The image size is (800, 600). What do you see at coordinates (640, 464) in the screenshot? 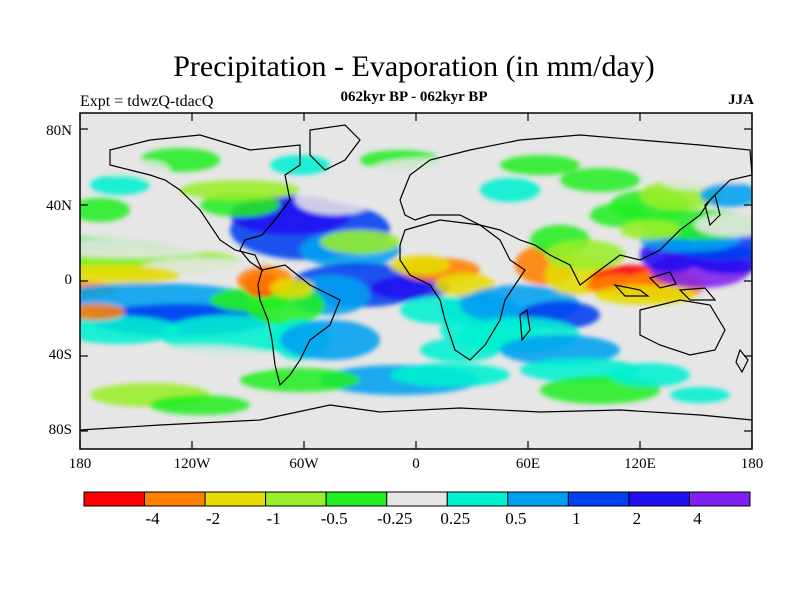
I see `x-tick-120e: 120E` at bounding box center [640, 464].